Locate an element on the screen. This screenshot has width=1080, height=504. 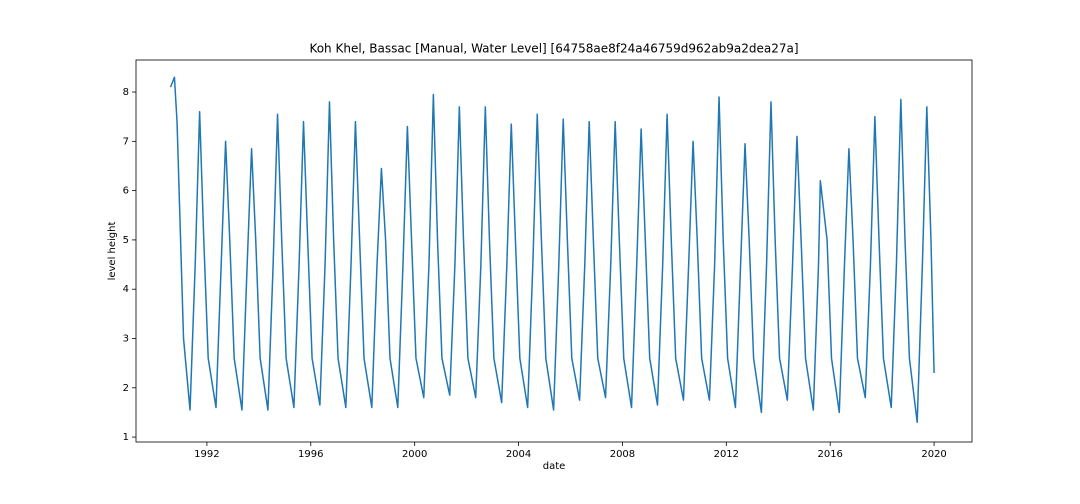
y-tick-label: 2 is located at coordinates (126, 388).